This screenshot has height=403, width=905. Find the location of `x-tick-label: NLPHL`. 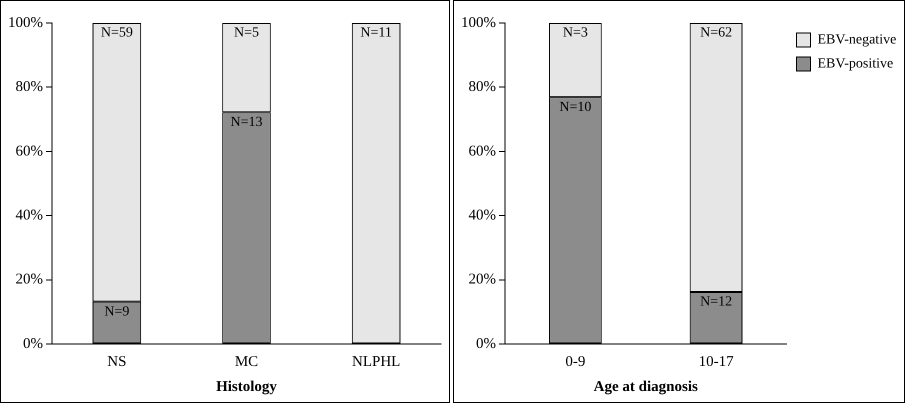

x-tick-label: NLPHL is located at coordinates (376, 362).